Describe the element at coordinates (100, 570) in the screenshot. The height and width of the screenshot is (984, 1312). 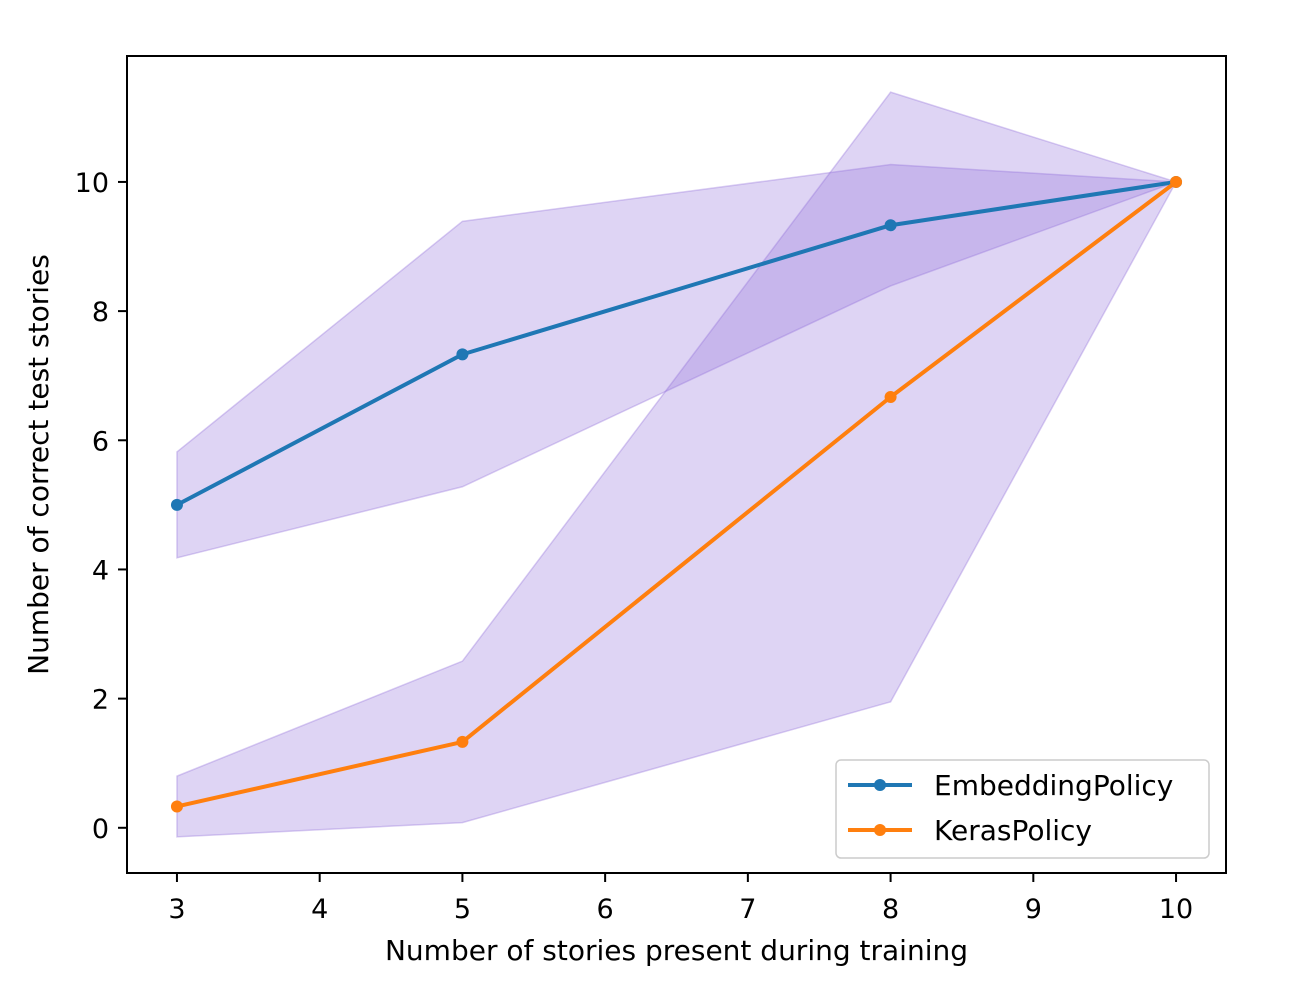
I see `y-tick-label: 4` at that location.